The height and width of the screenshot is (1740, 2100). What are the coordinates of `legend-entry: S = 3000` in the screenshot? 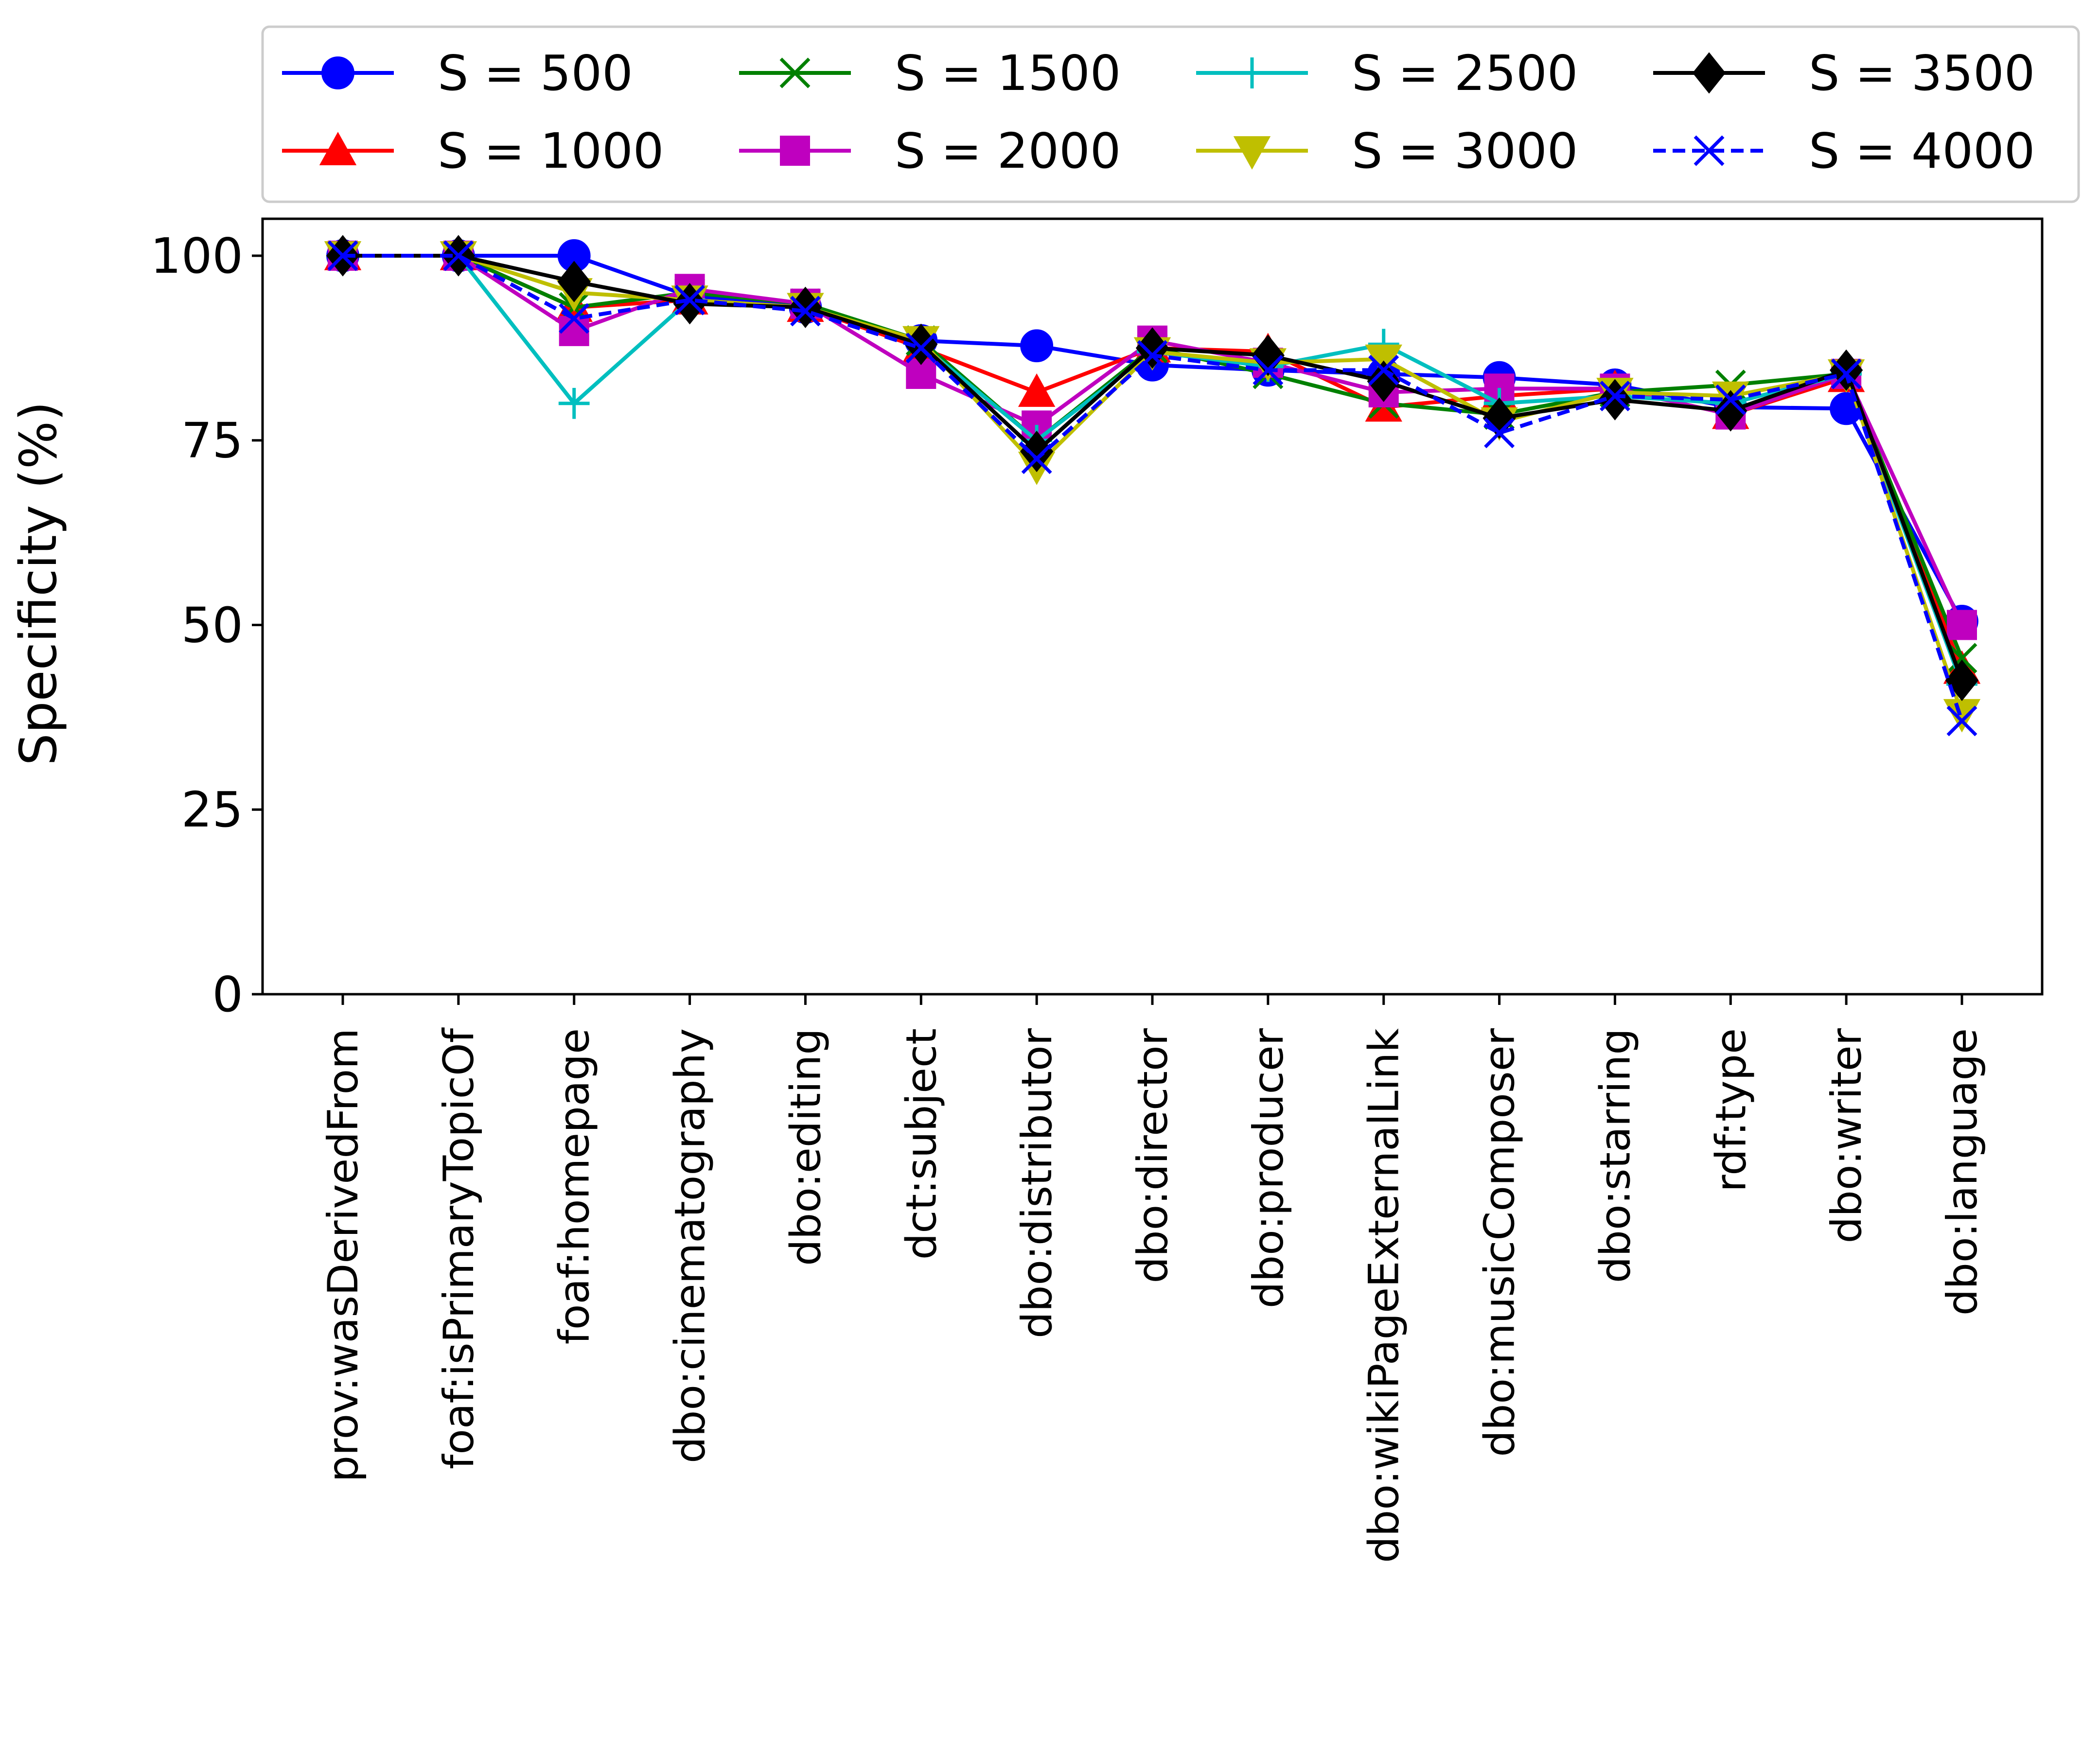 It's located at (1387, 151).